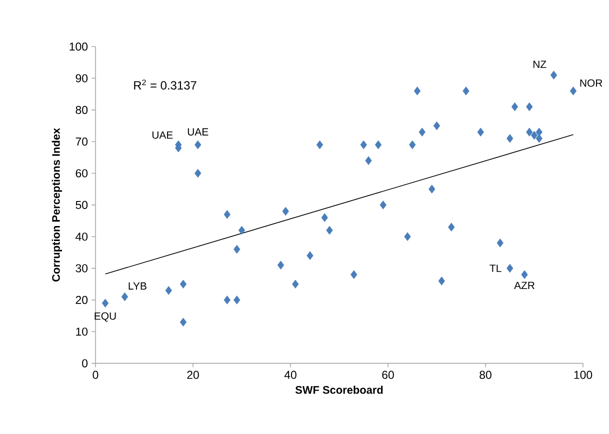 This screenshot has width=609, height=434. What do you see at coordinates (82, 110) in the screenshot?
I see `y-tick-label: 80` at bounding box center [82, 110].